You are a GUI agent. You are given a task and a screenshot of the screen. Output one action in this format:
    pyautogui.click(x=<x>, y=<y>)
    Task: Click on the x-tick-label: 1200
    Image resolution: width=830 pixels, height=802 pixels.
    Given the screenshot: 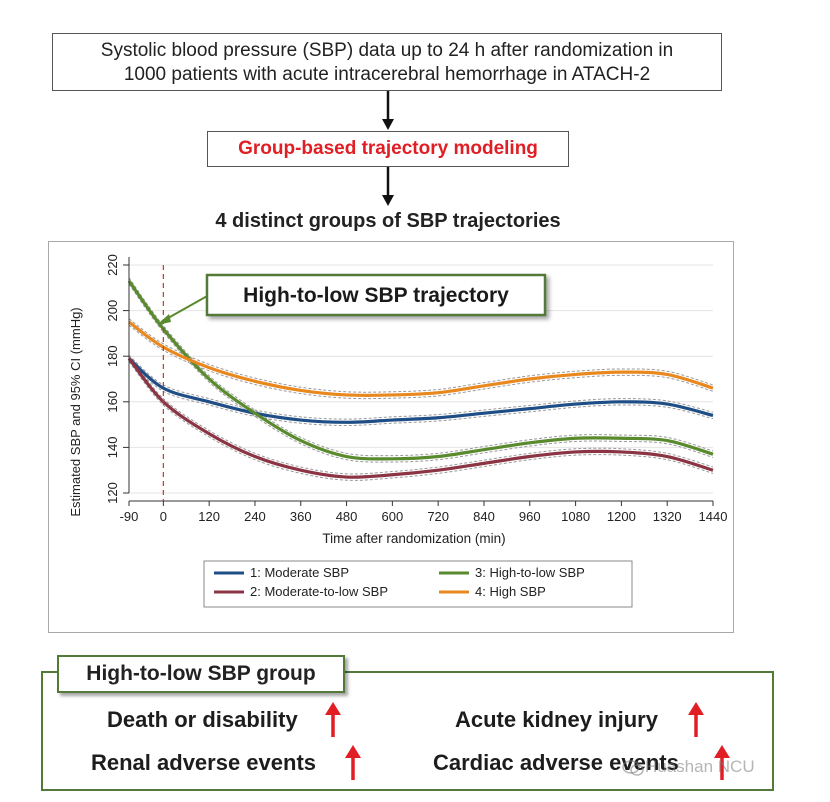 What is the action you would take?
    pyautogui.click(x=621, y=516)
    